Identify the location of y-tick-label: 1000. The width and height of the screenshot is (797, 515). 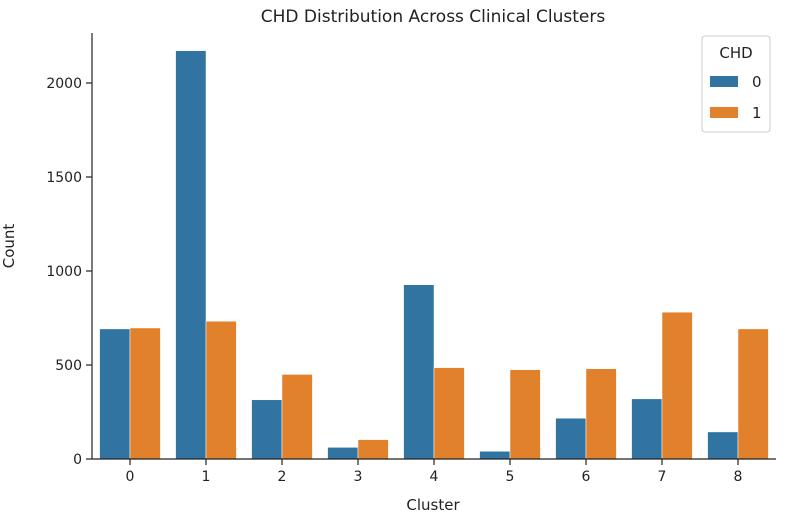
(64, 272).